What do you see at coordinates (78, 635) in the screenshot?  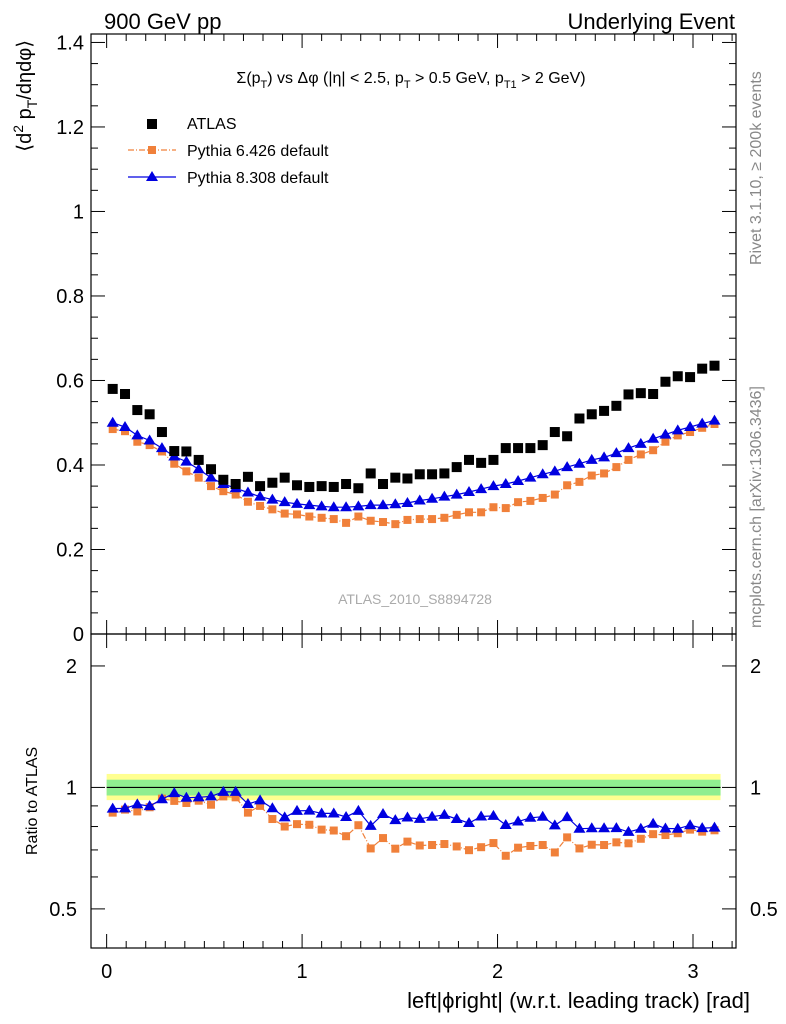 I see `y-tick-label: 0` at bounding box center [78, 635].